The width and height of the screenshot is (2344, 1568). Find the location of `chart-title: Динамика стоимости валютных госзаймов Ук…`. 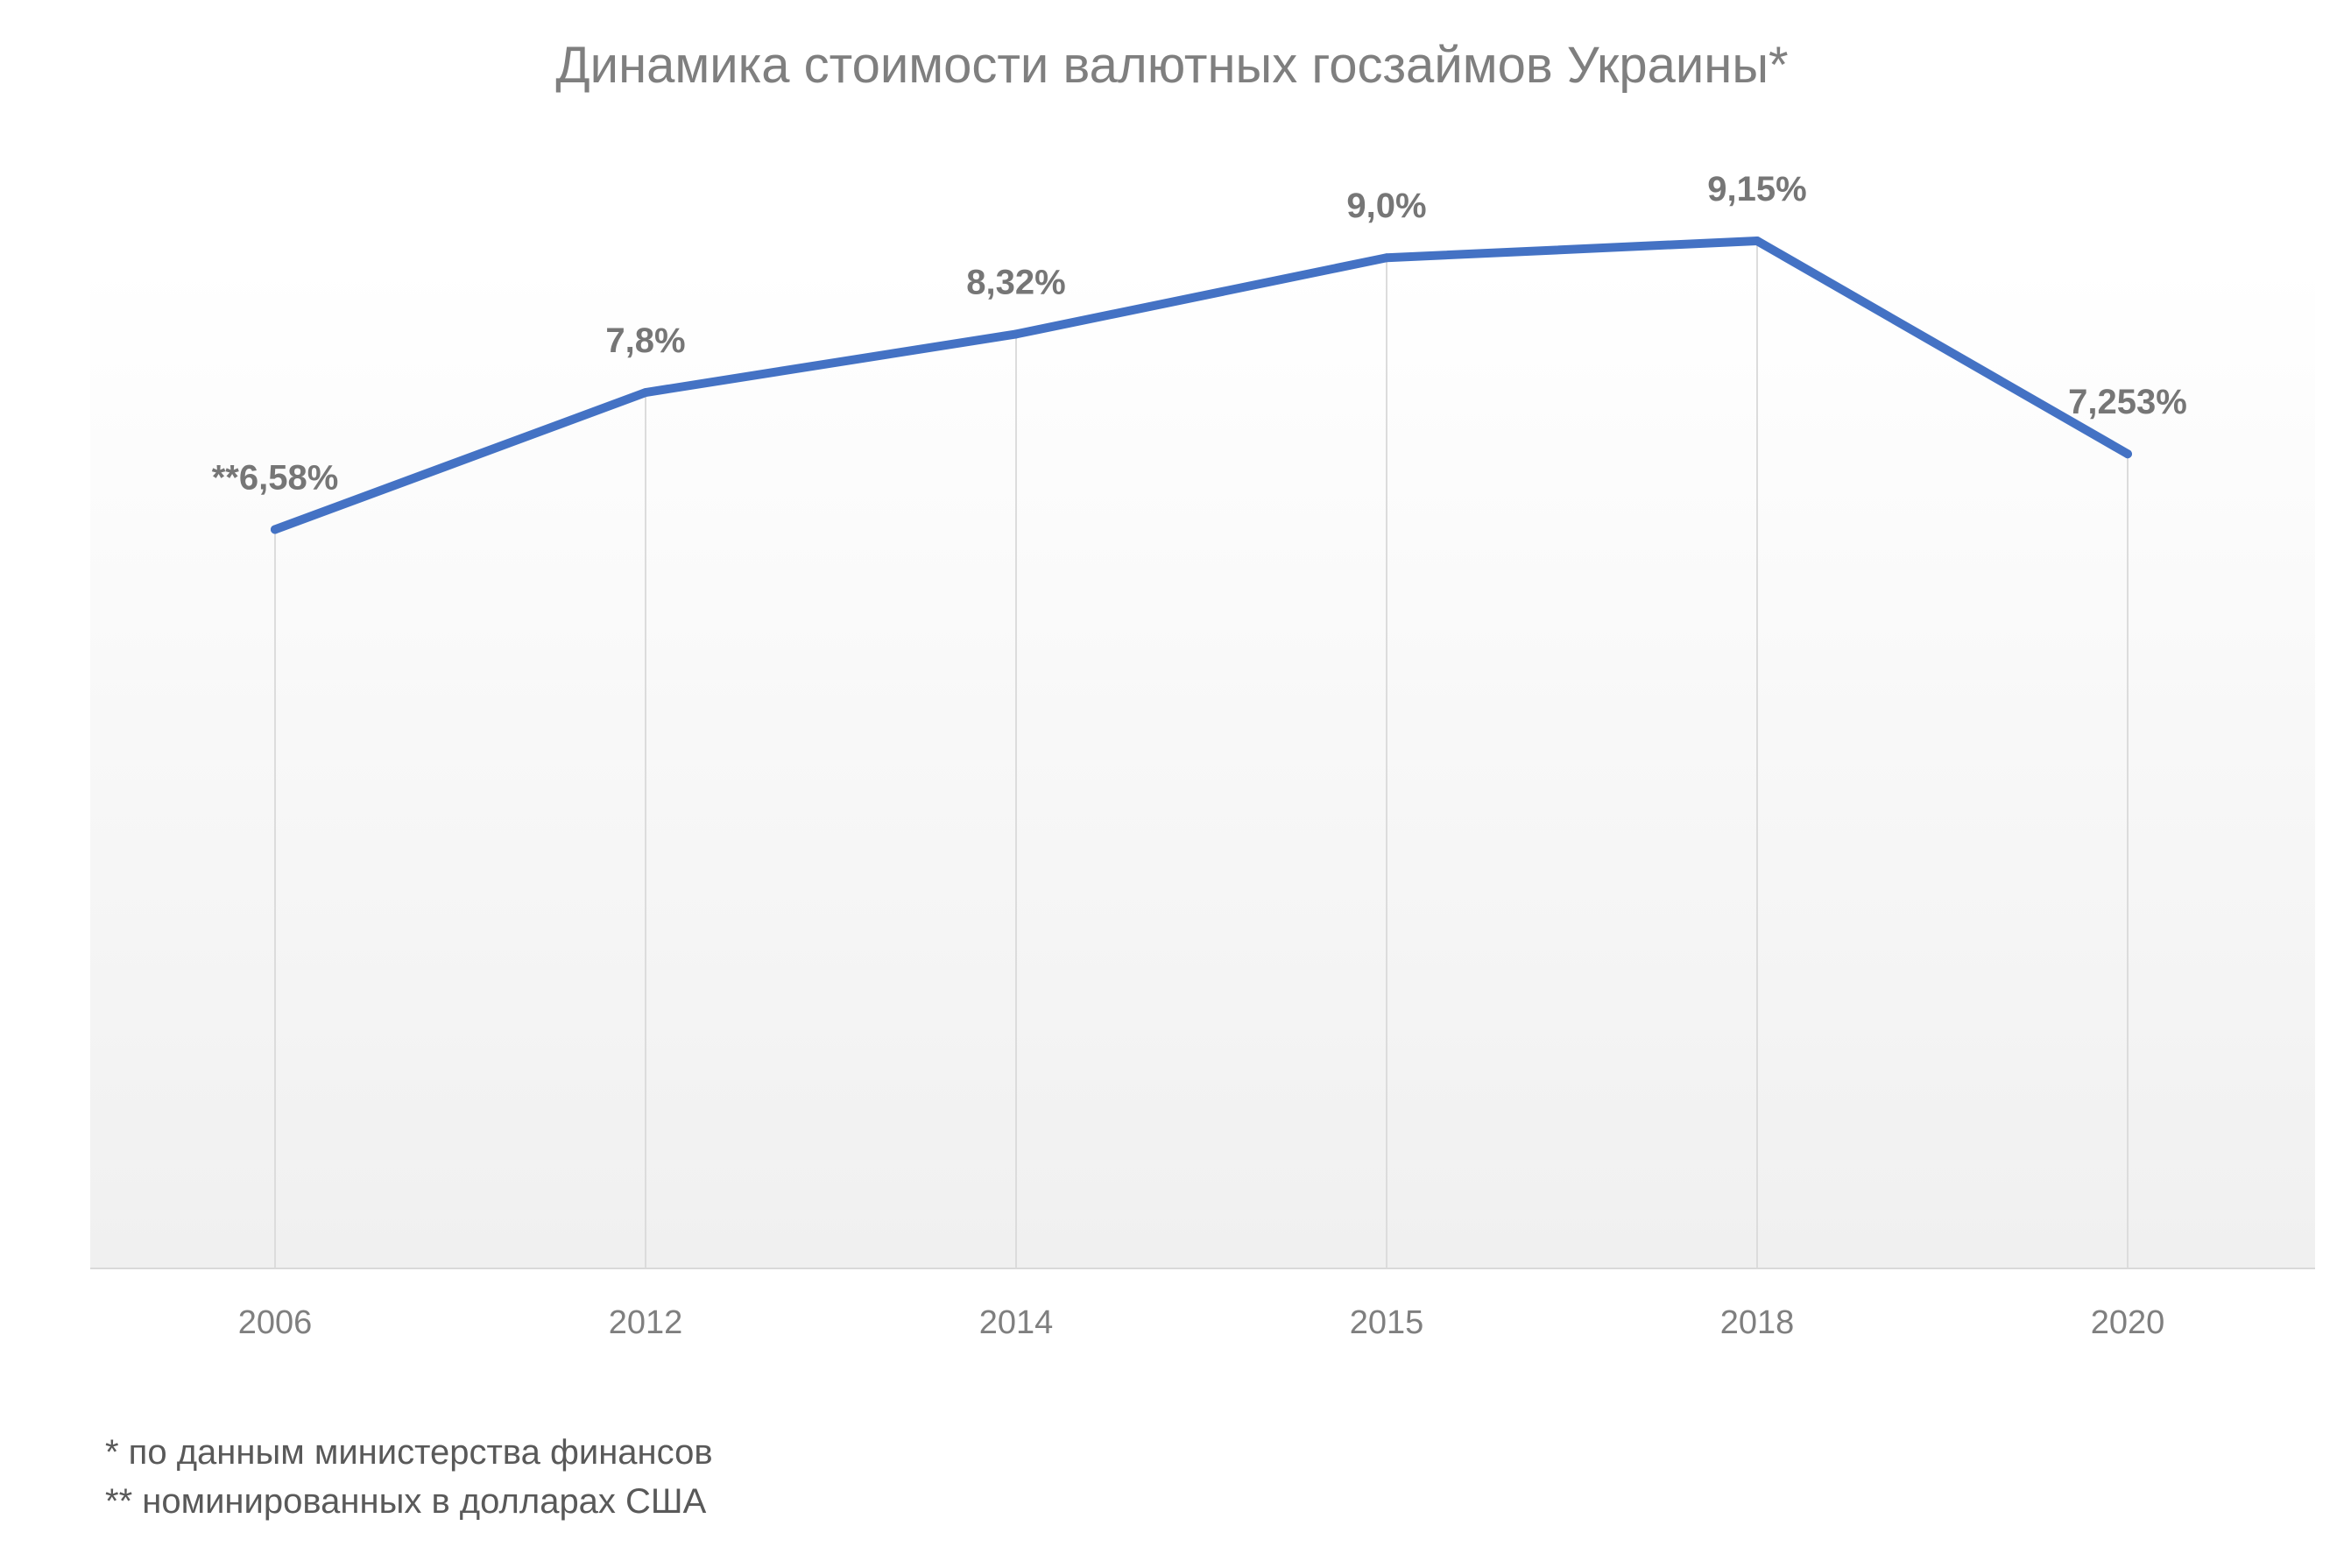

chart-title: Динамика стоимости валютных госзаймов Ук… is located at coordinates (1171, 65).